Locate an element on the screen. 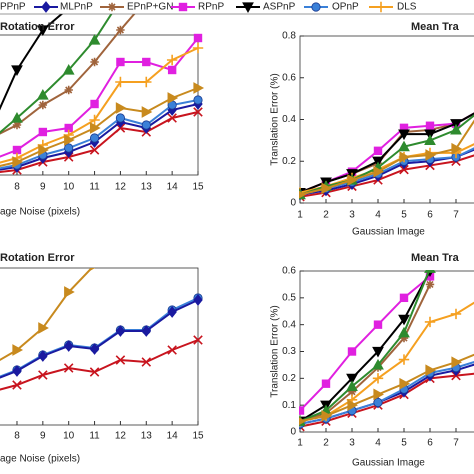 The image size is (474, 474). legend-label: EPnP+GN is located at coordinates (150, 7).